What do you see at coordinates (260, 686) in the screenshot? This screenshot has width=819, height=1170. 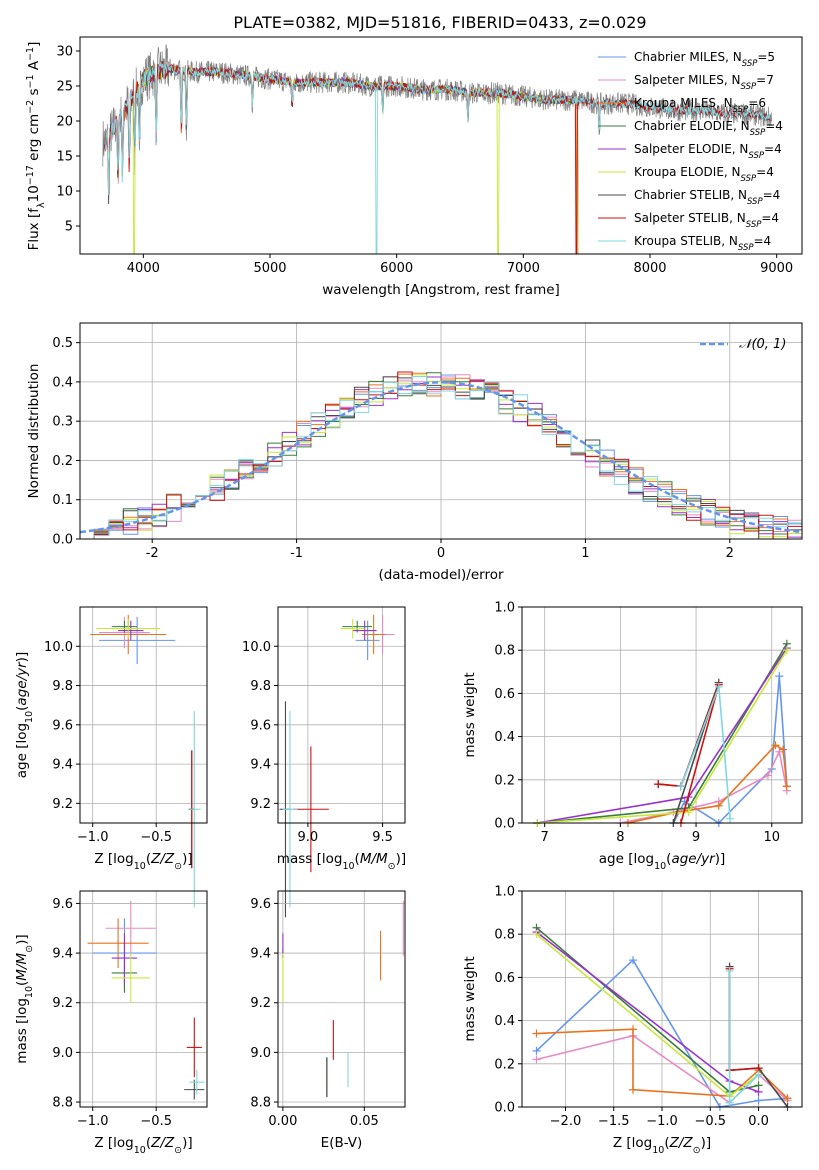 I see `y-tick-label: 9.8` at bounding box center [260, 686].